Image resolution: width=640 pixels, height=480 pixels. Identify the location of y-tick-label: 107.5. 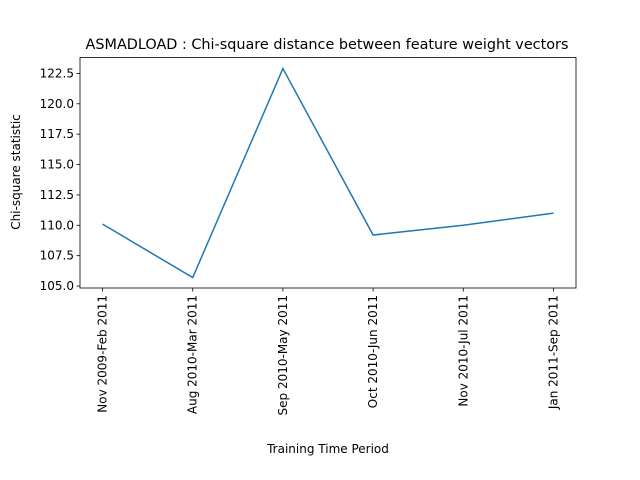
(57, 256).